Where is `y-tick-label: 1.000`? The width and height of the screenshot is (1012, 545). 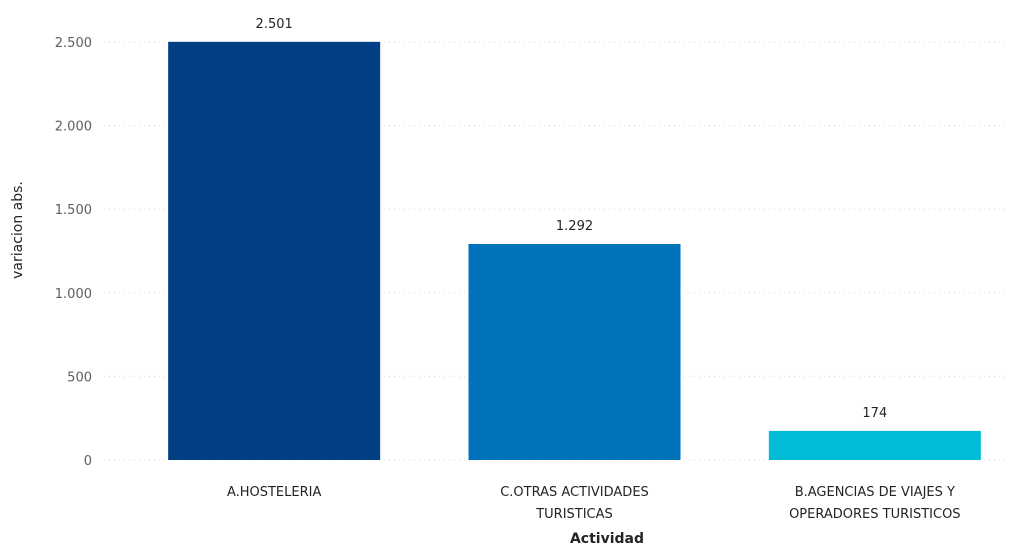 y-tick-label: 1.000 is located at coordinates (73, 294).